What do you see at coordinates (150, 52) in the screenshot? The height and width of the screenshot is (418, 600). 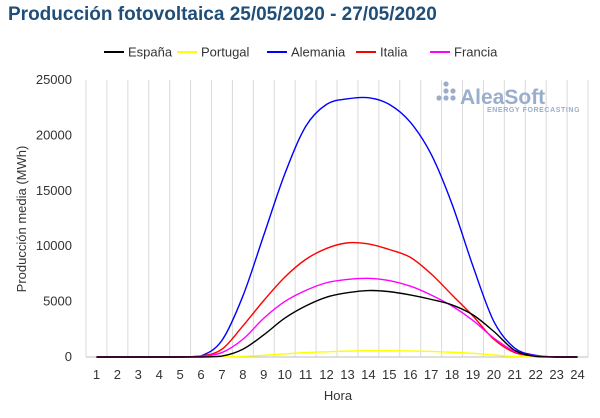 I see `legend-label-espana: España` at bounding box center [150, 52].